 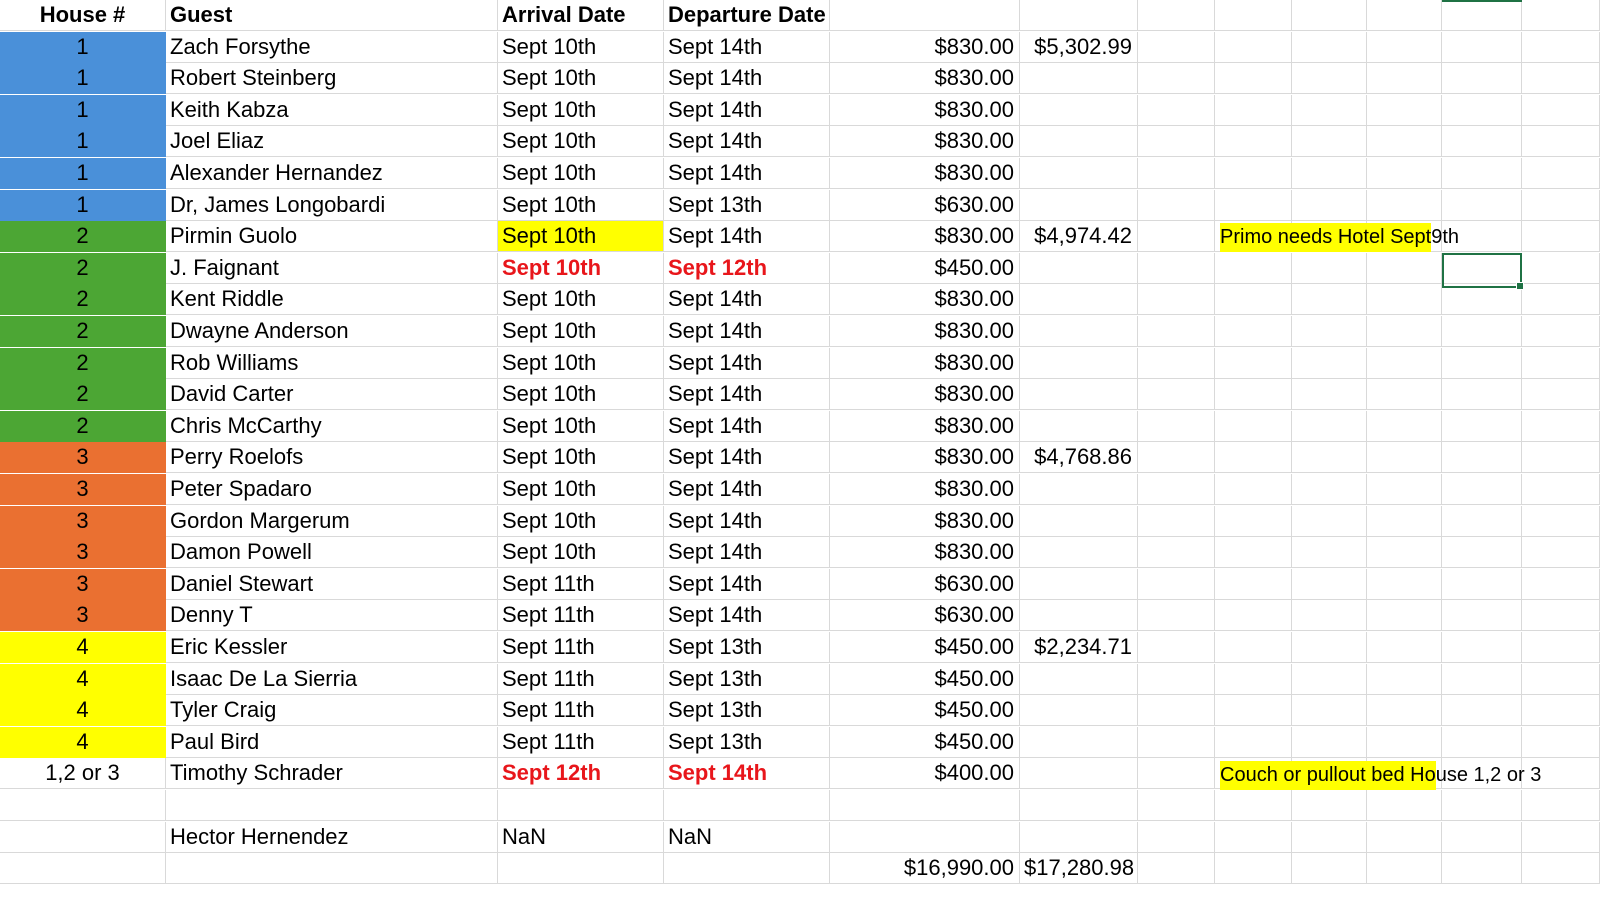 What do you see at coordinates (332, 837) in the screenshot?
I see `cell-guest: Hector Hernendez` at bounding box center [332, 837].